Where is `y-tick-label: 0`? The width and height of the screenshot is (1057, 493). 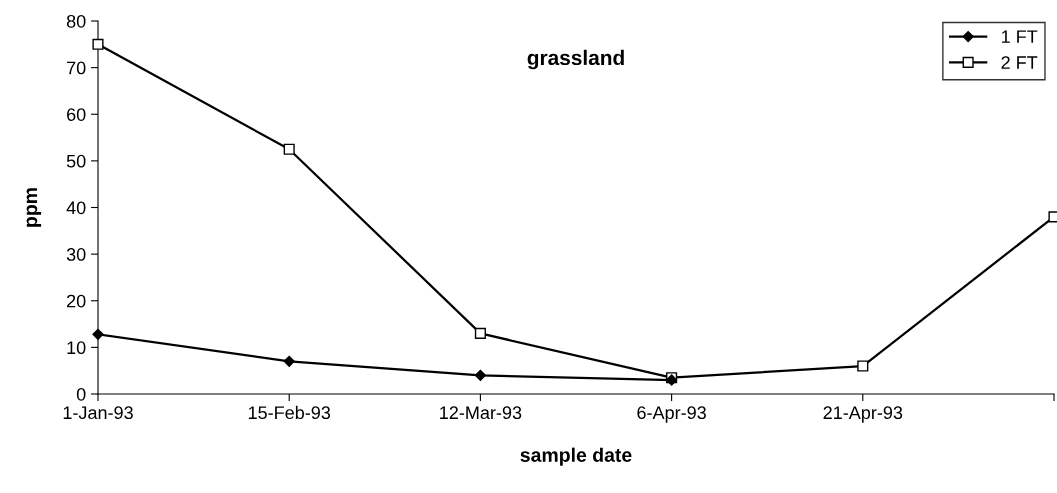 y-tick-label: 0 is located at coordinates (81, 394).